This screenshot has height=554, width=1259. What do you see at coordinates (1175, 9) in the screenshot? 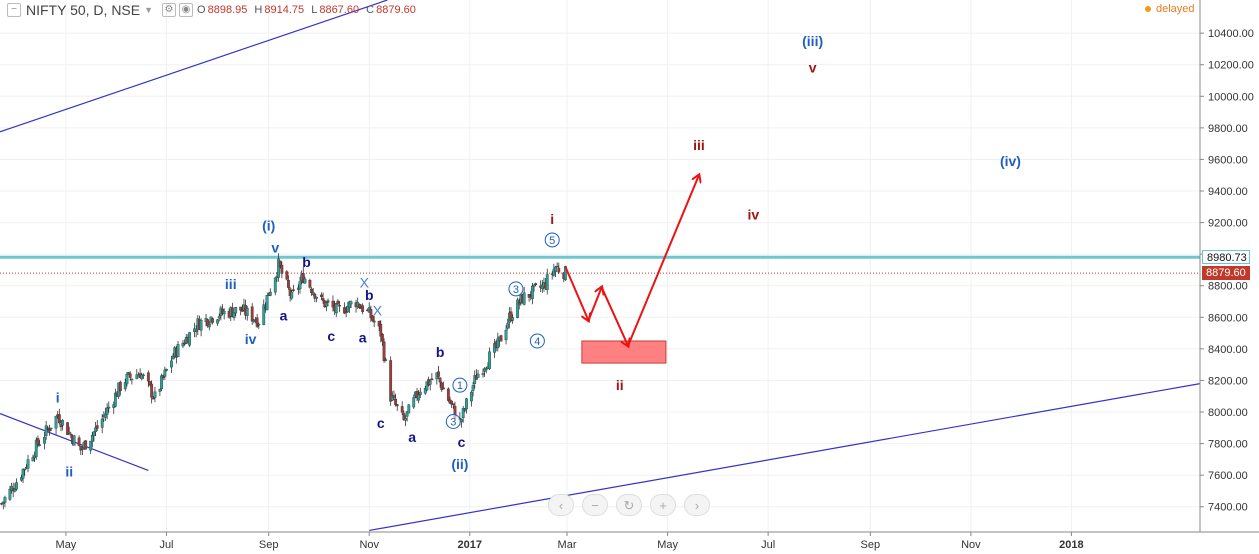
I see `status-text: delayed` at bounding box center [1175, 9].